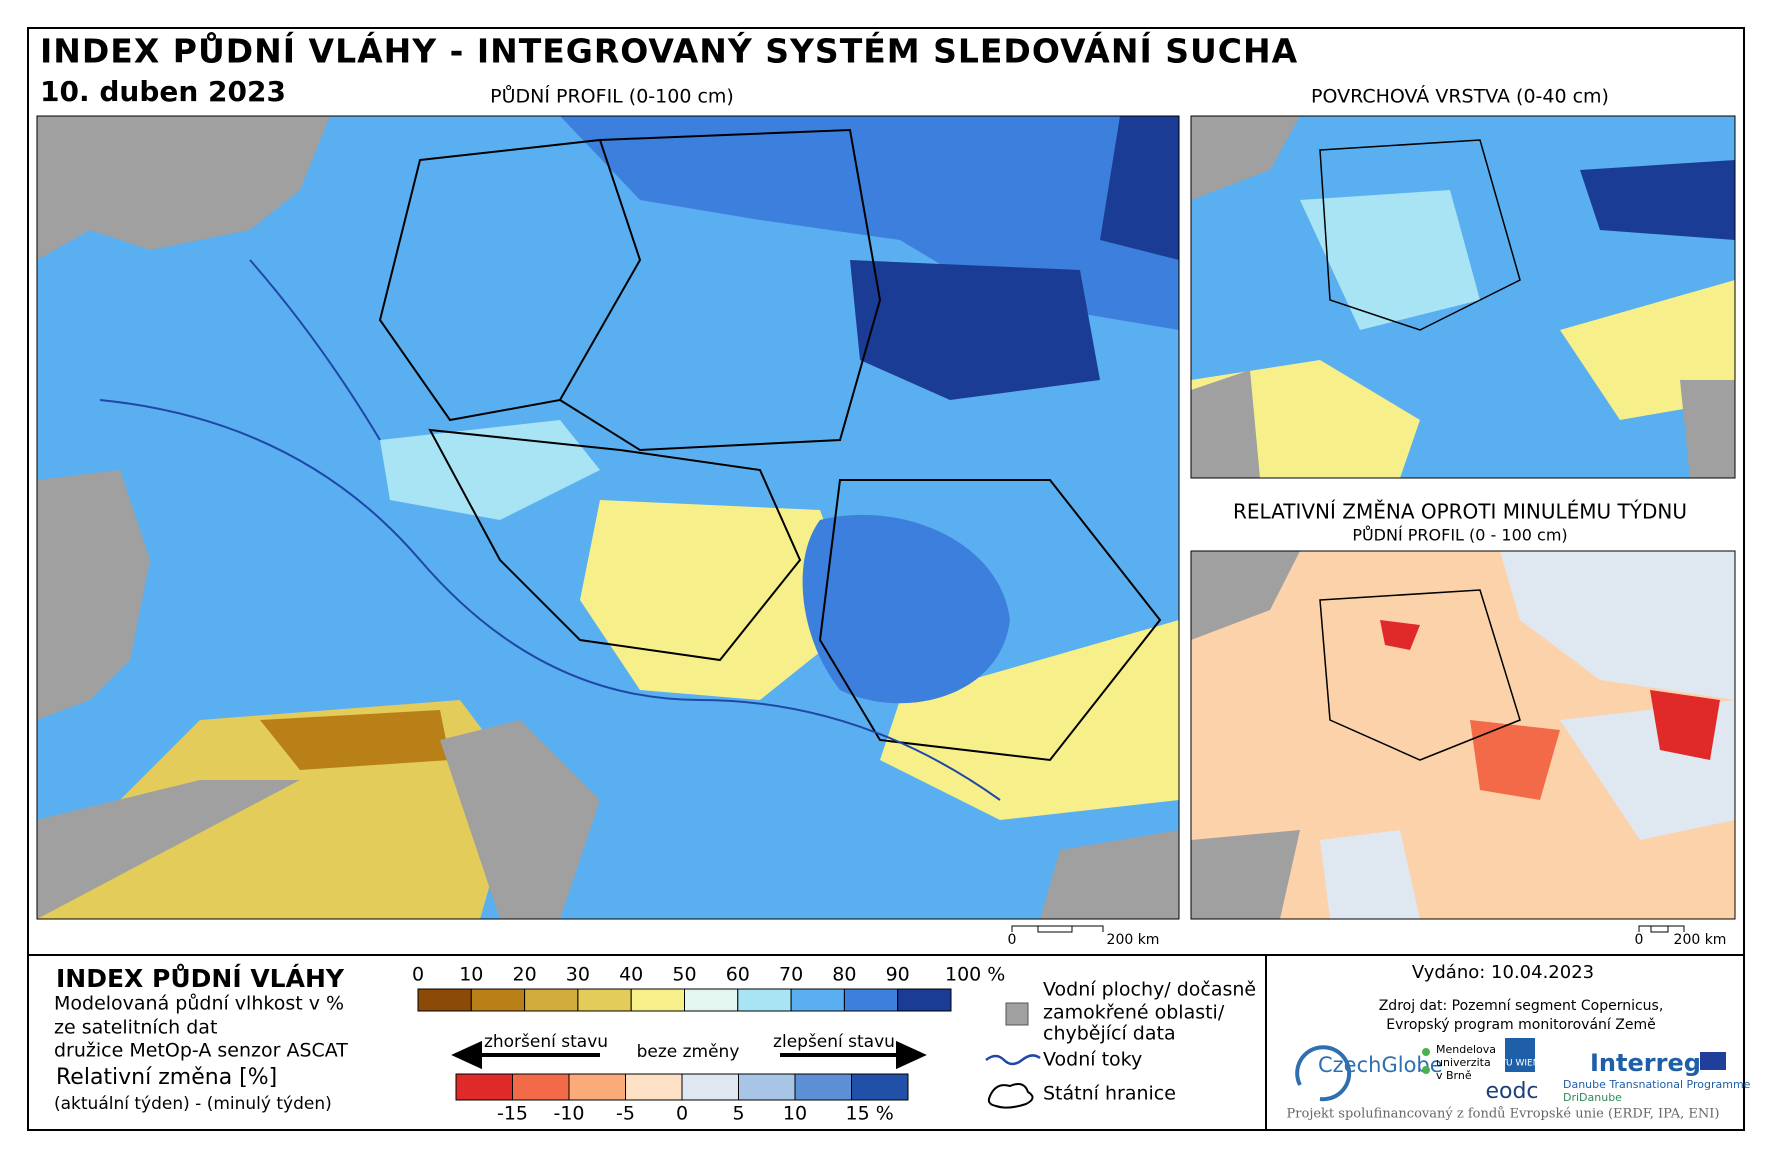 The height and width of the screenshot is (1160, 1772). Describe the element at coordinates (844, 975) in the screenshot. I see `colorbar-label: 80` at that location.